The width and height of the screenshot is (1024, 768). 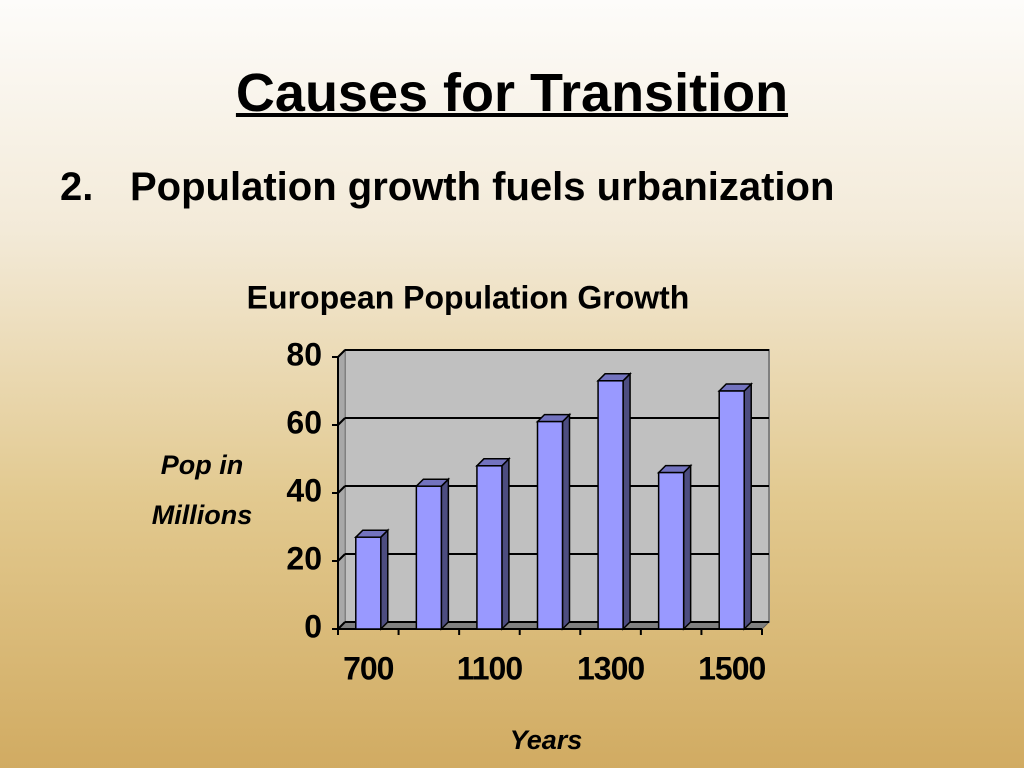 I want to click on y-tick-label: 80, so click(x=304, y=354).